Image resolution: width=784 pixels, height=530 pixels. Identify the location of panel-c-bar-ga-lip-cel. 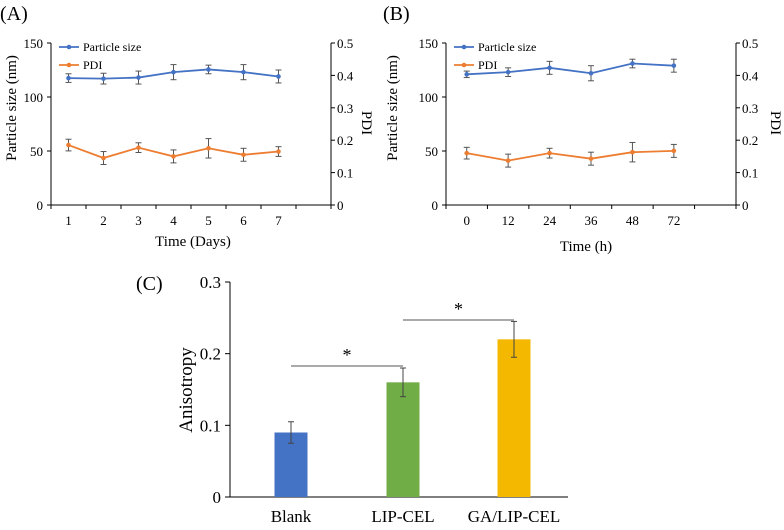
(514, 418).